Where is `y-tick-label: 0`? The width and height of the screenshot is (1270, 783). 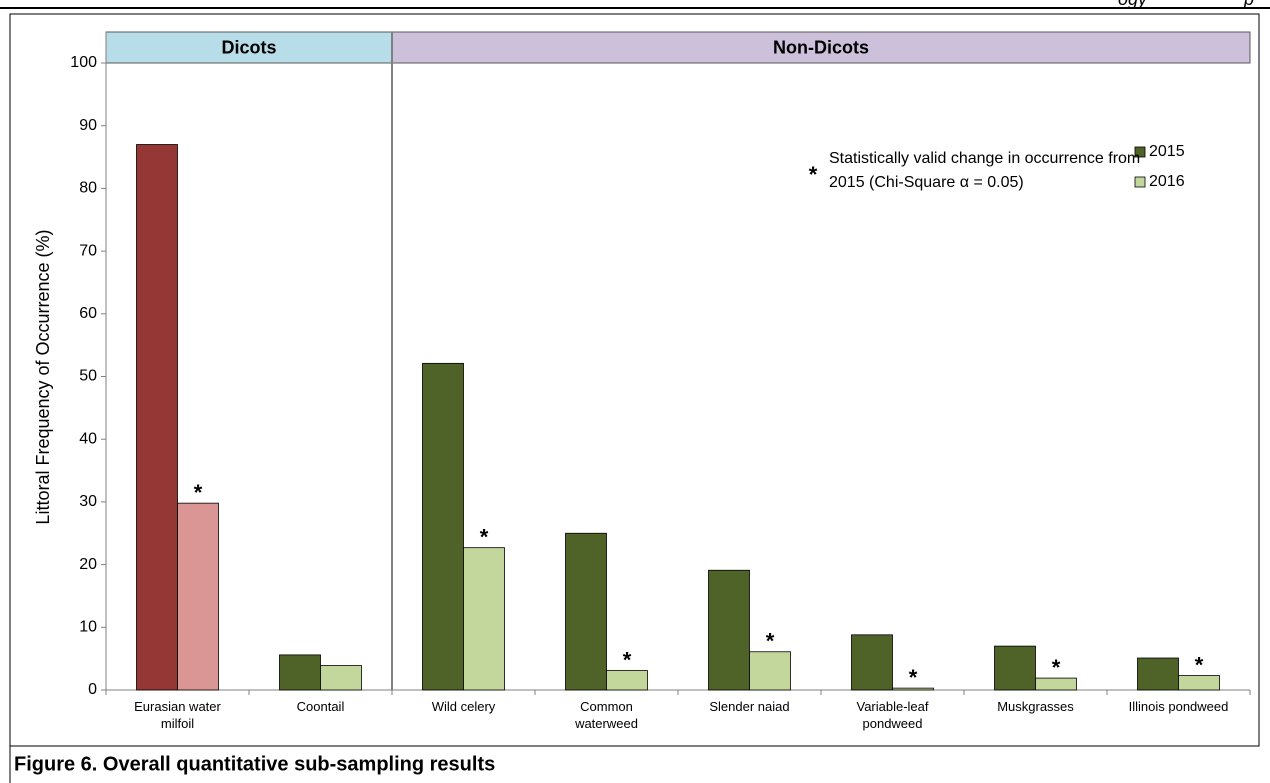
y-tick-label: 0 is located at coordinates (92, 689).